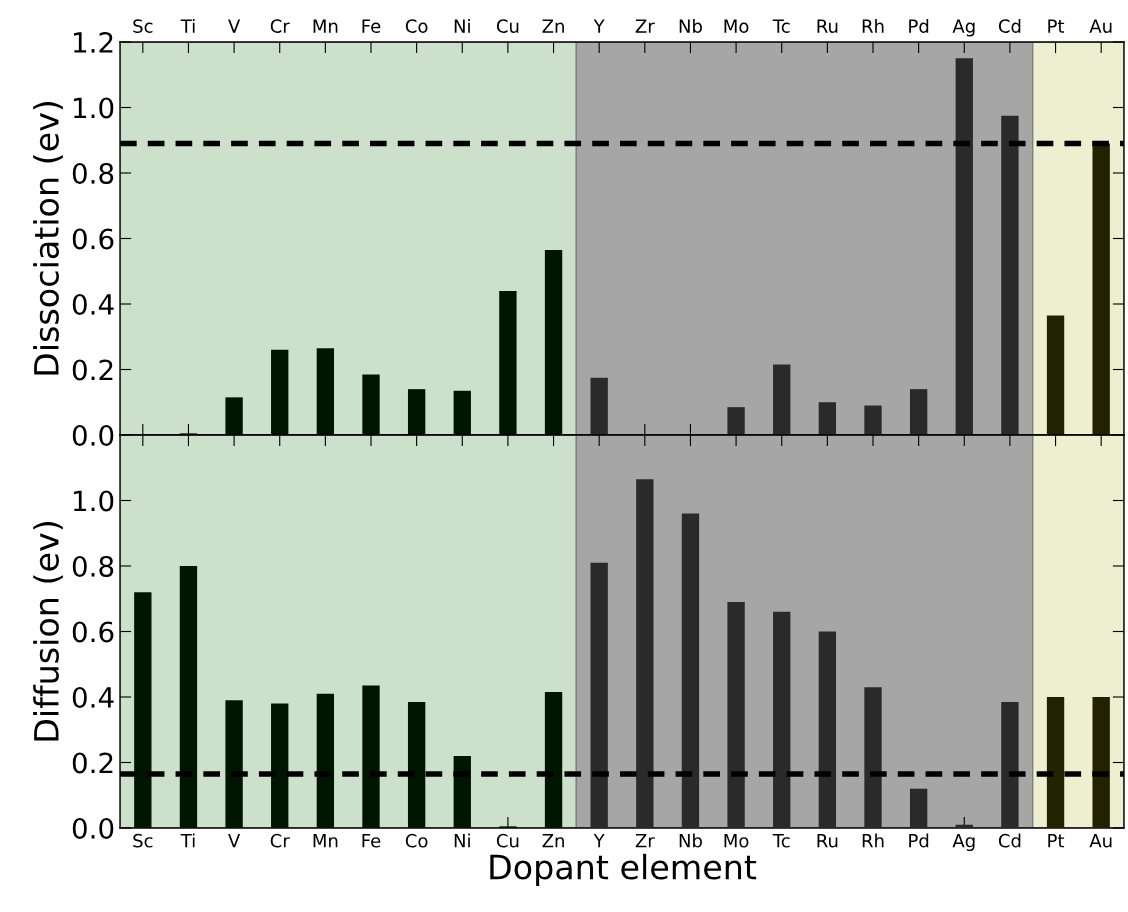 The height and width of the screenshot is (912, 1128). What do you see at coordinates (623, 870) in the screenshot?
I see `x-axis-title: Dopant element` at bounding box center [623, 870].